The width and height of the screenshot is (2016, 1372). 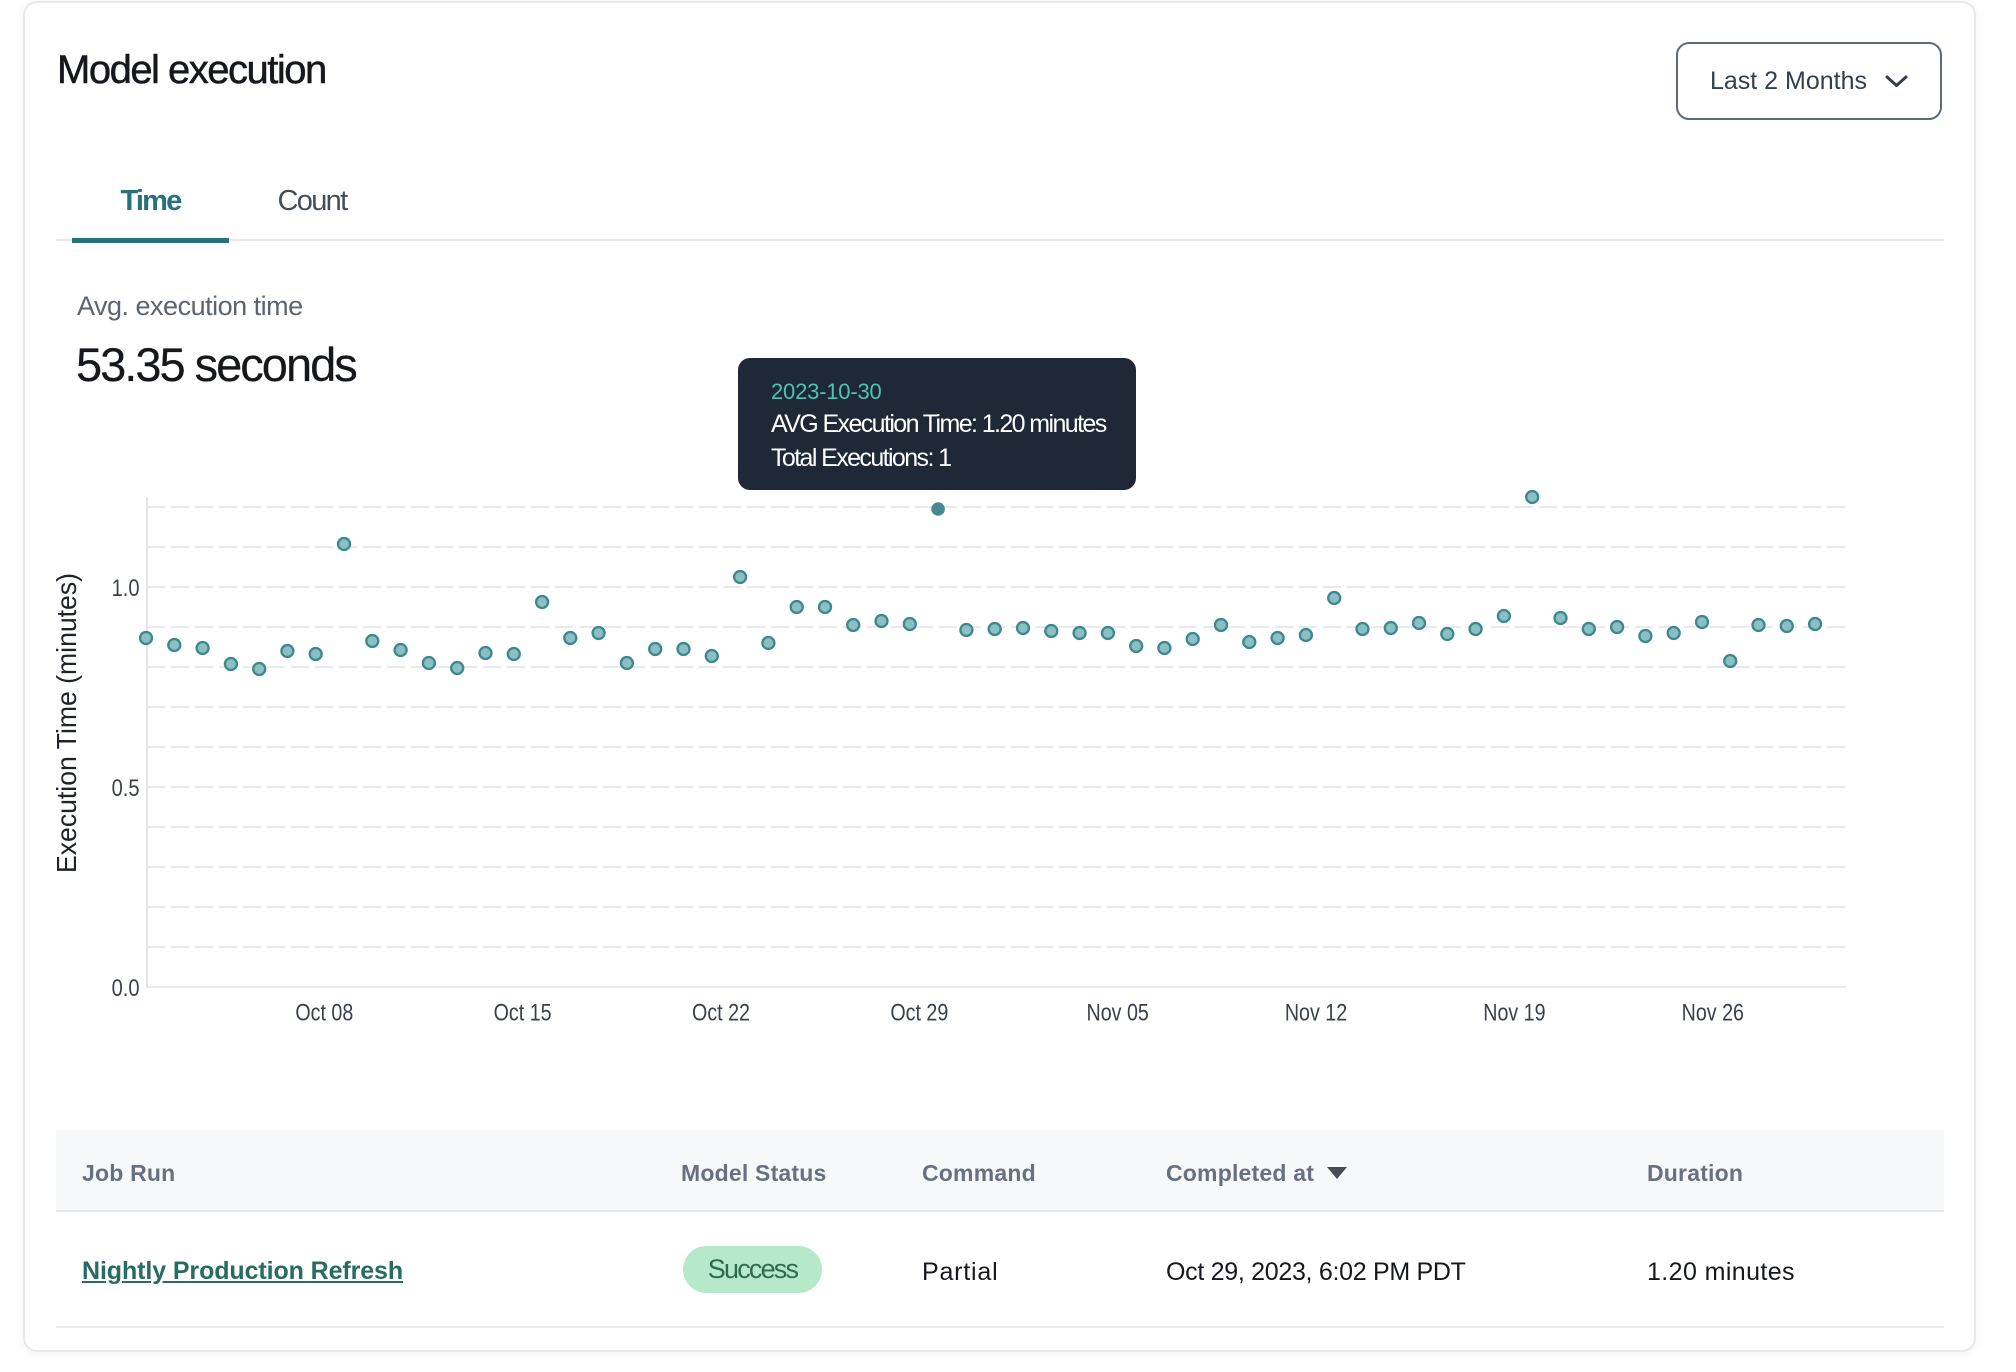 What do you see at coordinates (523, 1012) in the screenshot?
I see `svg-text: Oct 15` at bounding box center [523, 1012].